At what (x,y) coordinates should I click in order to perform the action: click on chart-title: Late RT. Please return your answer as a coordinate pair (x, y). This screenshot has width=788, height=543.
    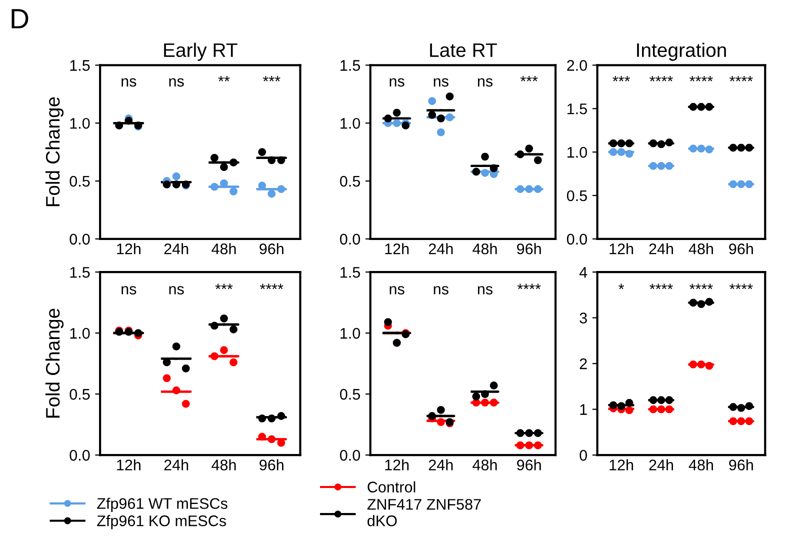
    Looking at the image, I should click on (463, 50).